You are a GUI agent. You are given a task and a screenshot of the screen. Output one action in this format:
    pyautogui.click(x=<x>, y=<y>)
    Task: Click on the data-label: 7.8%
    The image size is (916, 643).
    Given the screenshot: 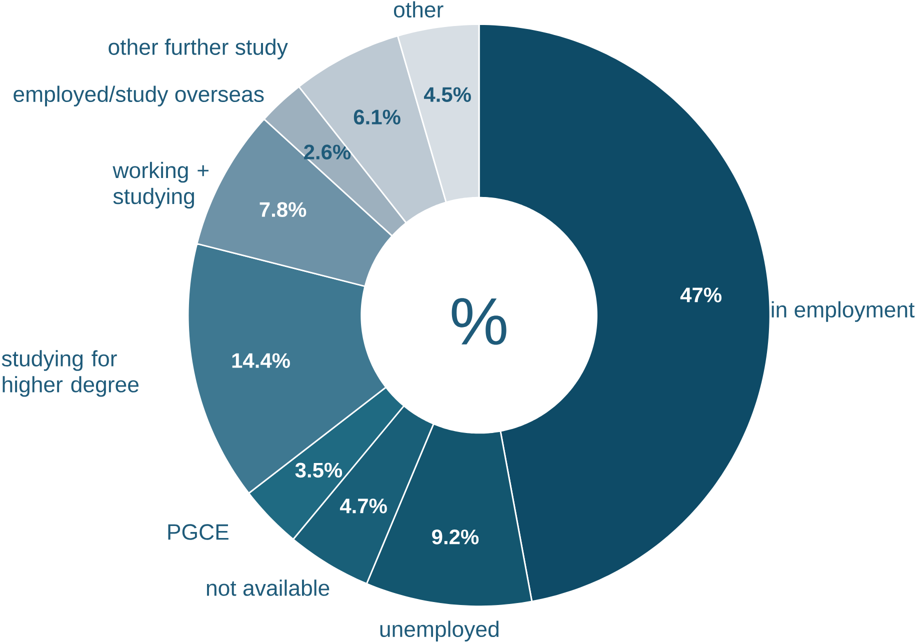 What is the action you would take?
    pyautogui.click(x=283, y=210)
    